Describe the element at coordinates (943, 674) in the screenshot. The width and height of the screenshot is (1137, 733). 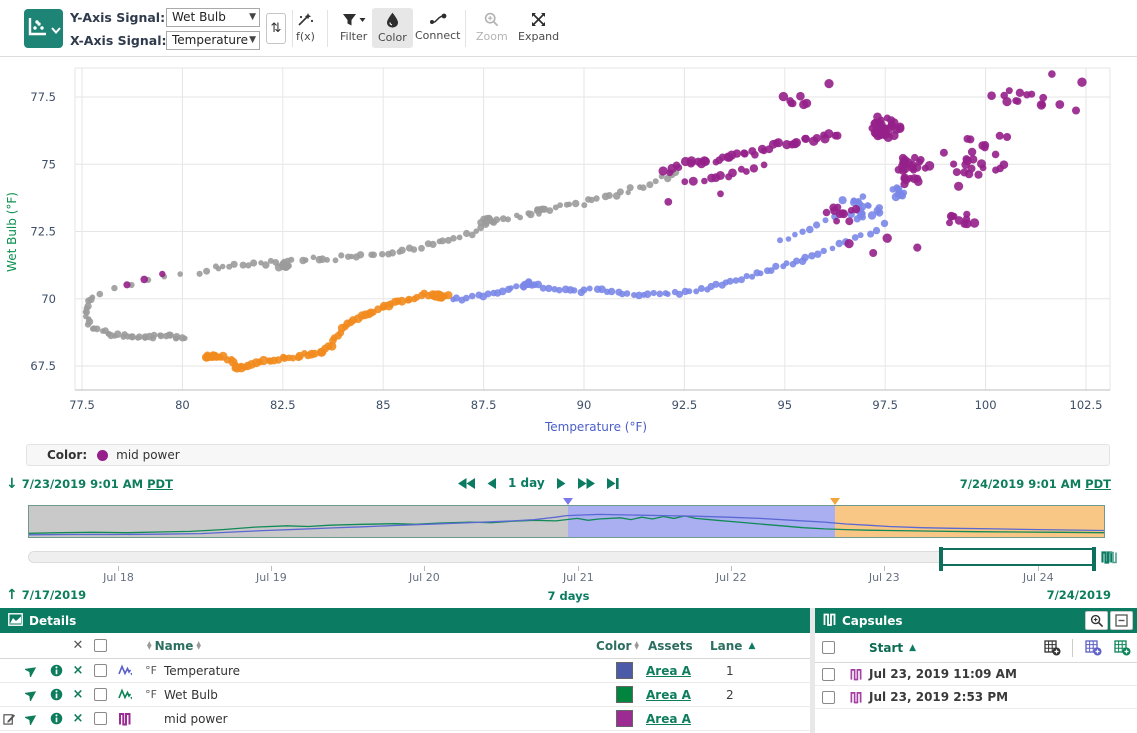
I see `capsule-start-time: Jul 23, 2019 11:09 AM` at that location.